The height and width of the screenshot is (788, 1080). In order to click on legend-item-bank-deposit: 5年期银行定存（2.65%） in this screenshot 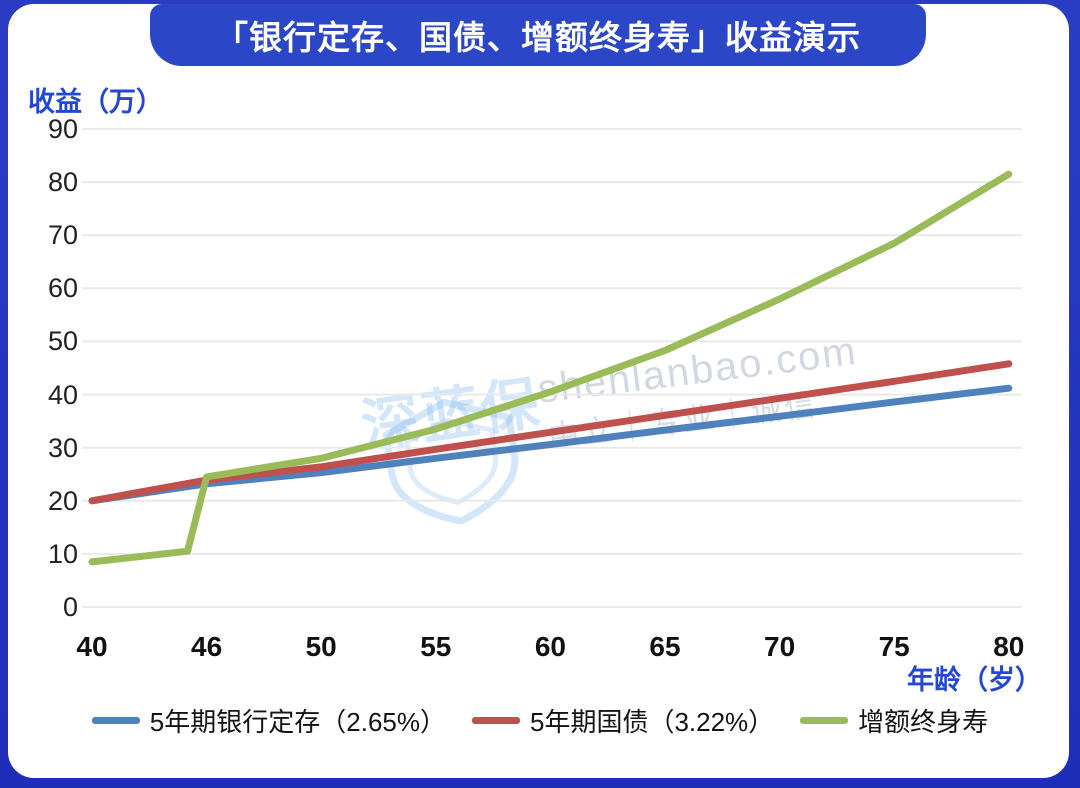, I will do `click(268, 720)`.